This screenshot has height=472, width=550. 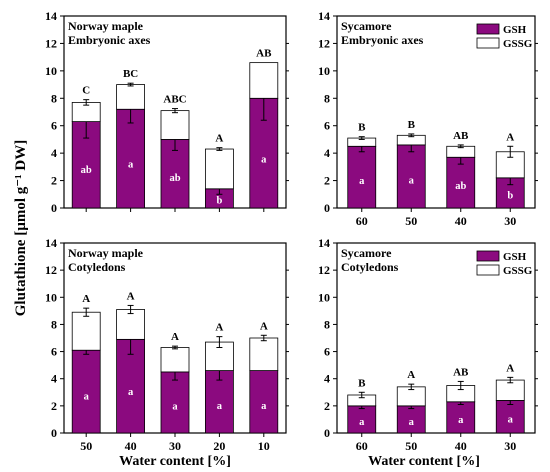 I want to click on x-tick-label: 20, so click(x=219, y=446).